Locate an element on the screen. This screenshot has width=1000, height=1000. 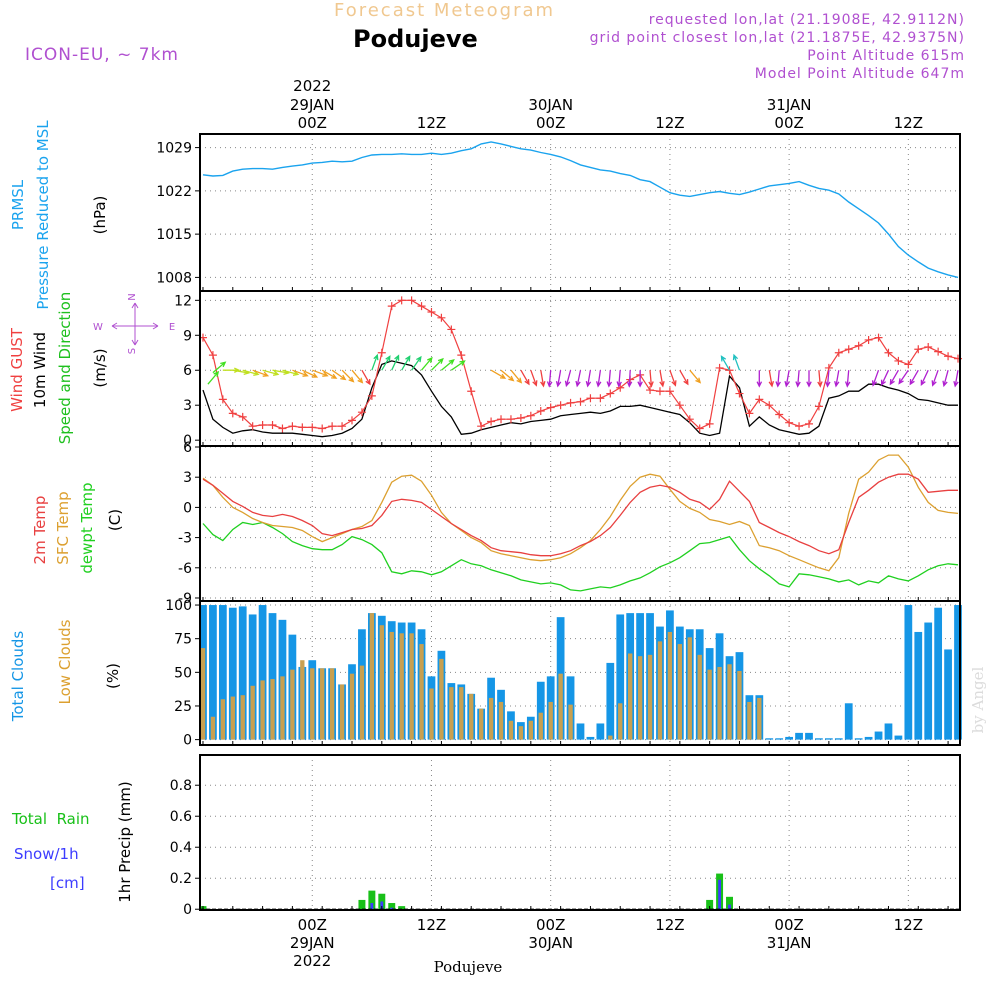
y-tick-label: 50 is located at coordinates (183, 673).